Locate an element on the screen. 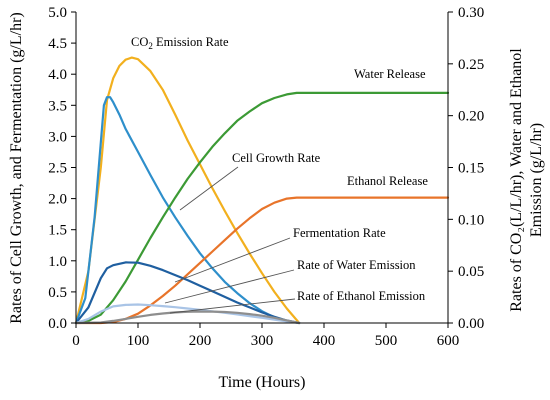 Image resolution: width=550 pixels, height=400 pixels. y-tick-label: 0.0 is located at coordinates (57, 324).